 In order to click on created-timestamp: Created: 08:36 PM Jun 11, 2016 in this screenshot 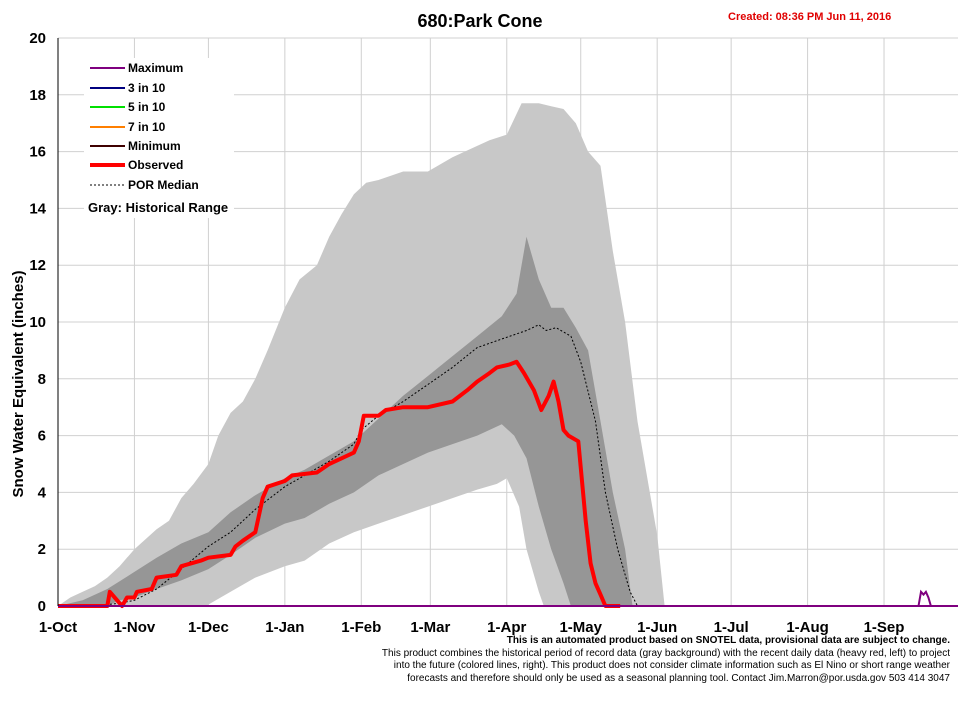, I will do `click(809, 17)`.